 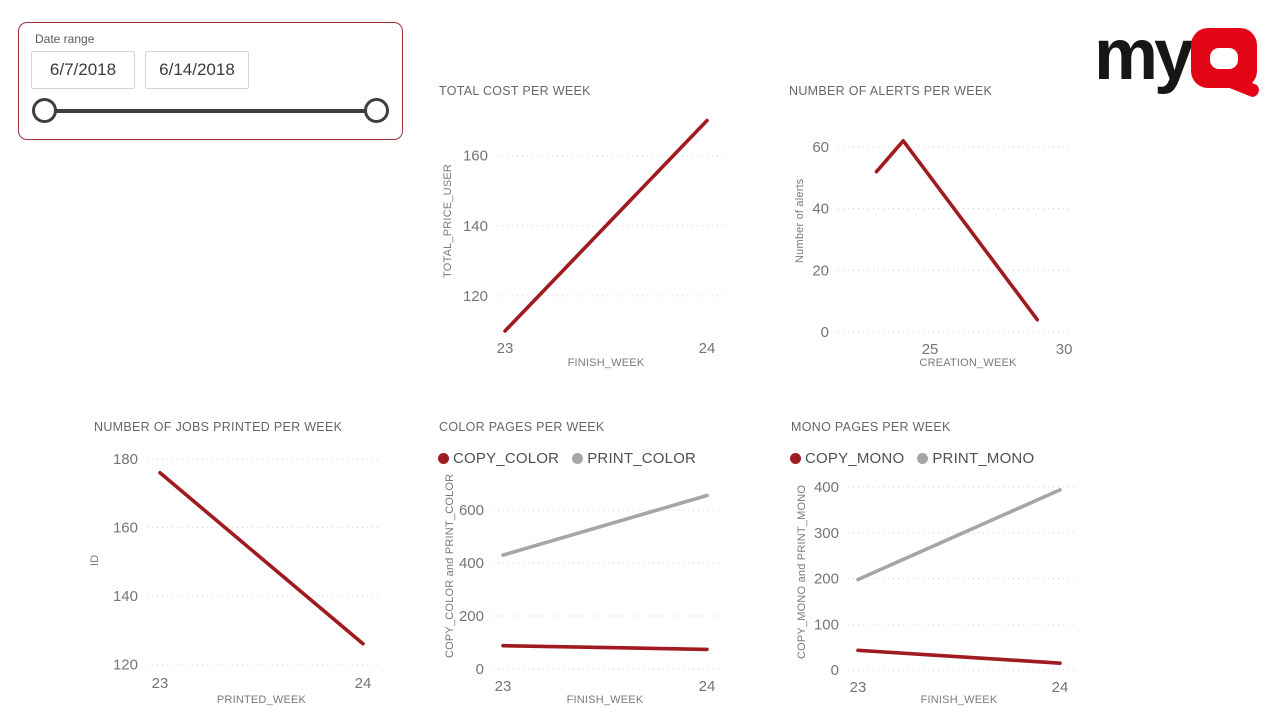 I want to click on legend-item-copy-color: COPY_COLOR, so click(x=498, y=458).